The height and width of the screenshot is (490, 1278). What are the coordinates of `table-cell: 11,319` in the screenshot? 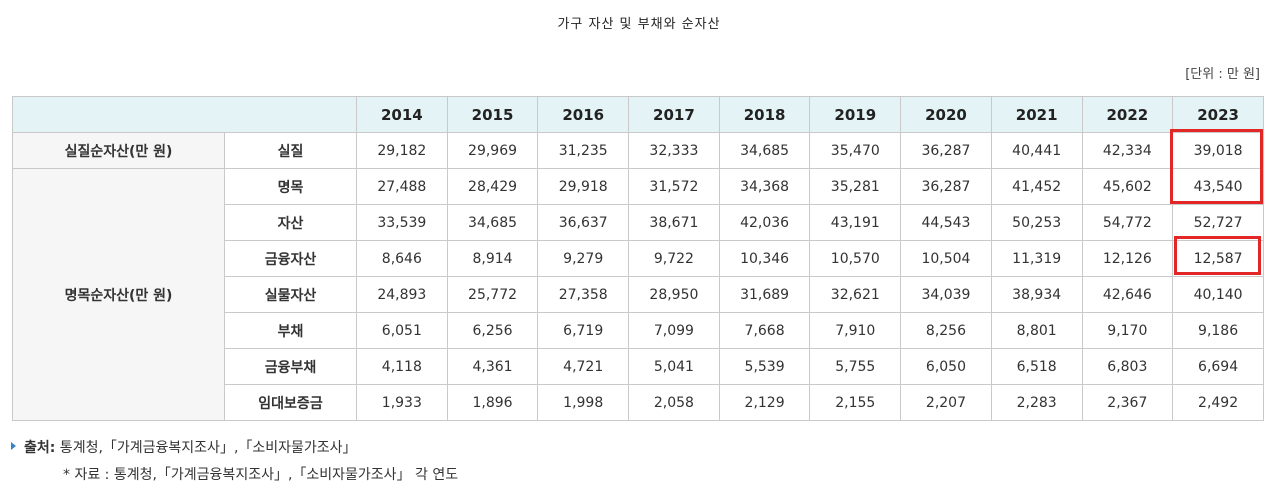 It's located at (1036, 258).